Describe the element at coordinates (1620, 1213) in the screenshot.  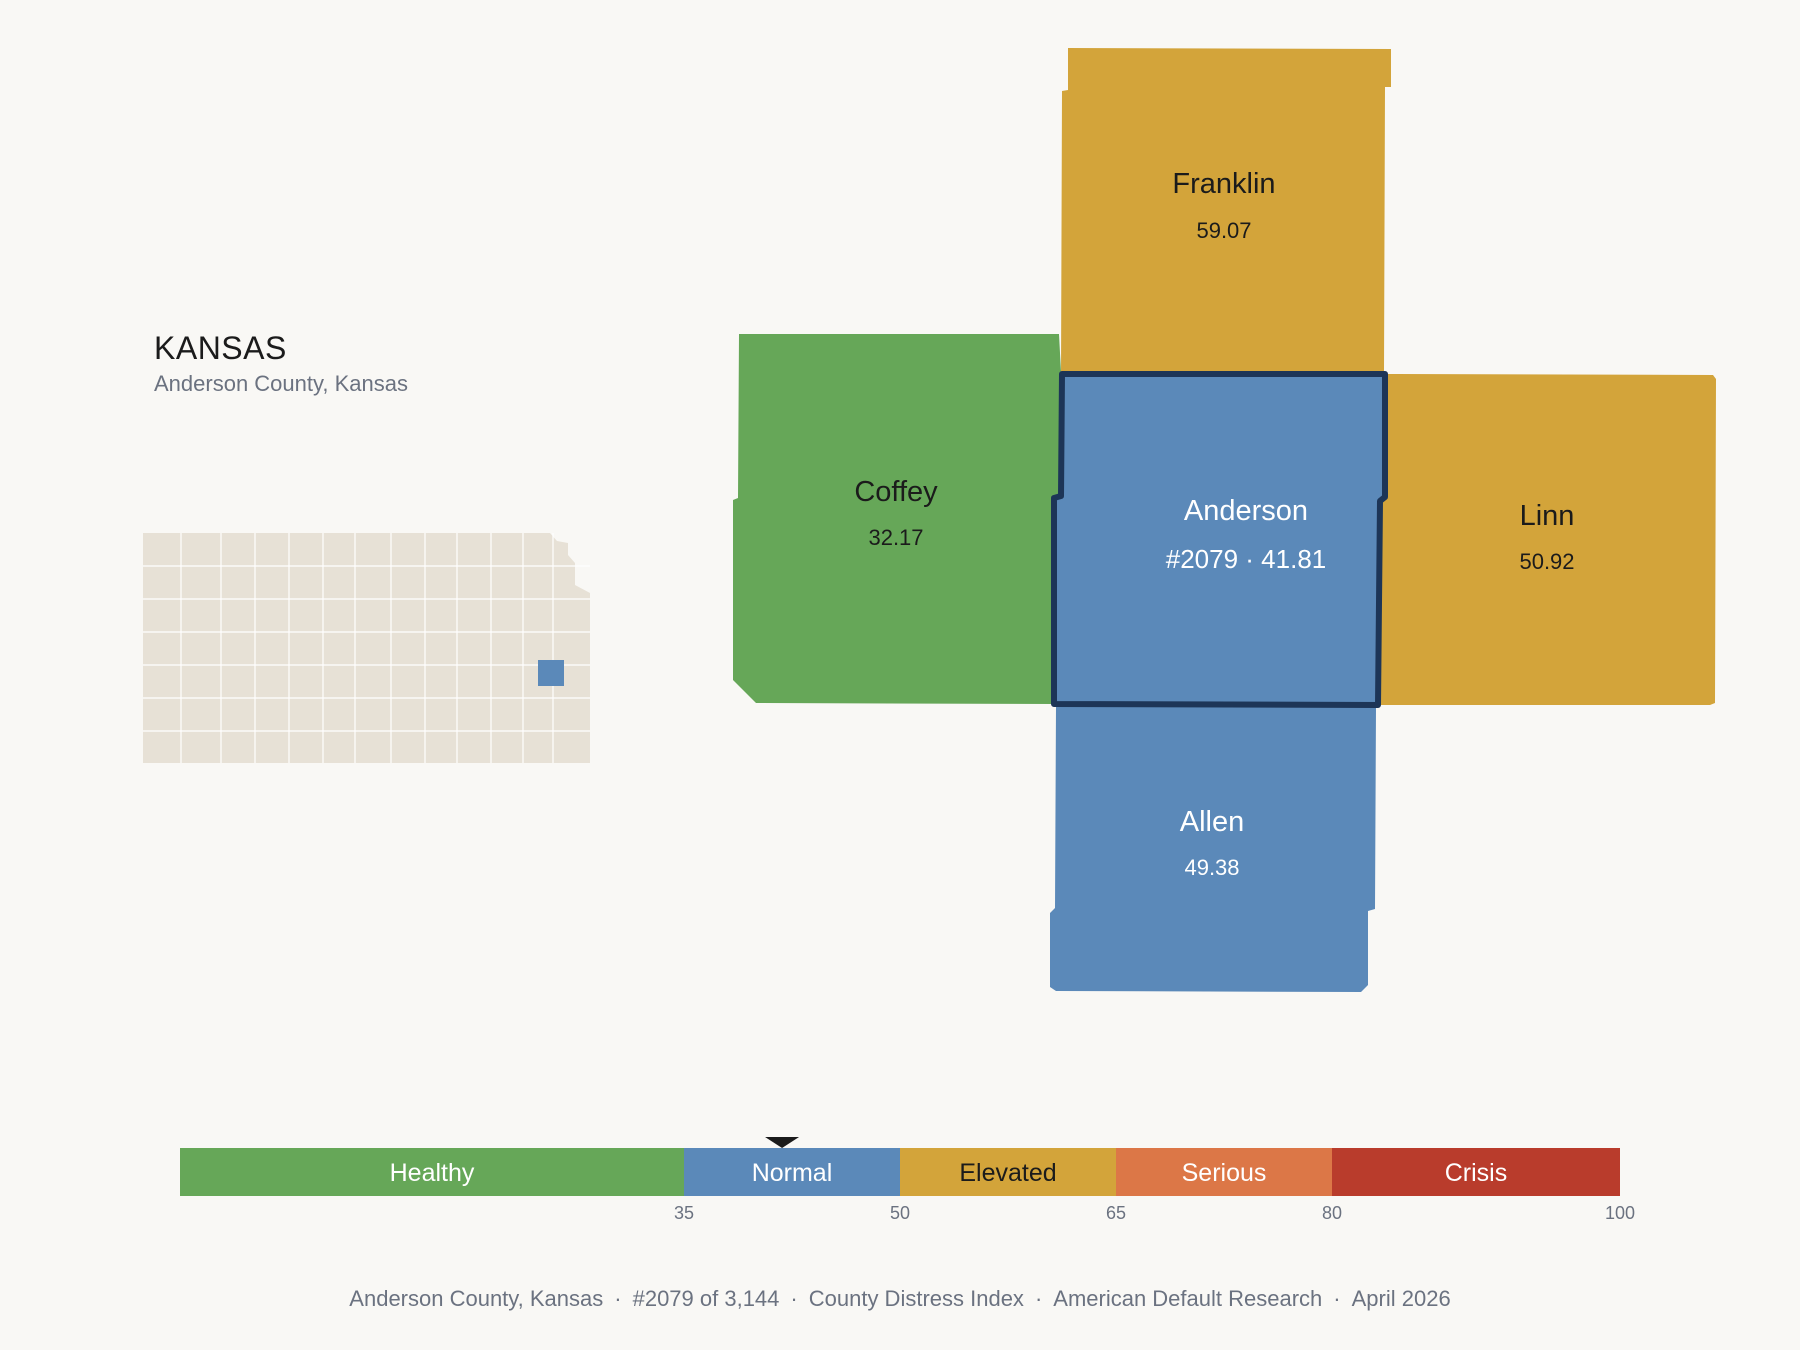
I see `scale-tick-label: 100` at that location.